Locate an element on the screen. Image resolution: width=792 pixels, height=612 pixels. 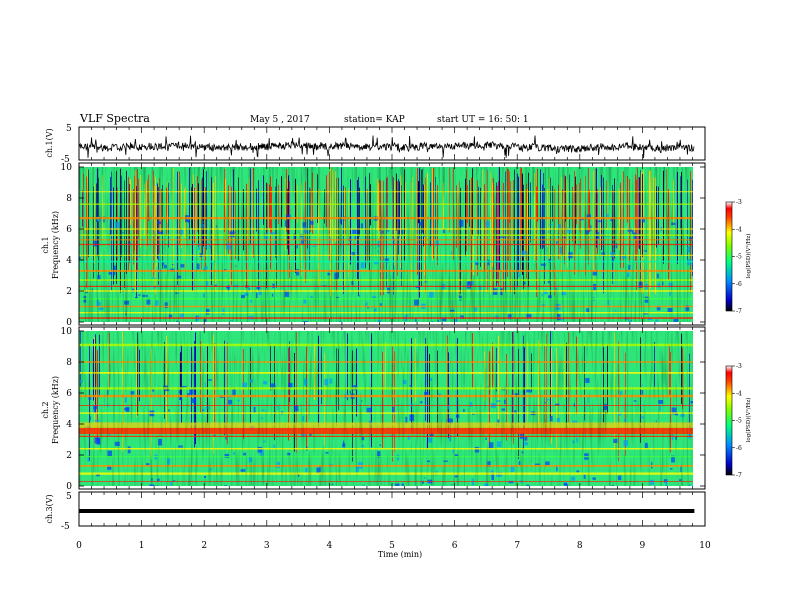
ch2-colorbar-ticks: -3 -4 -5 -6 -7 is located at coordinates (737, 421).